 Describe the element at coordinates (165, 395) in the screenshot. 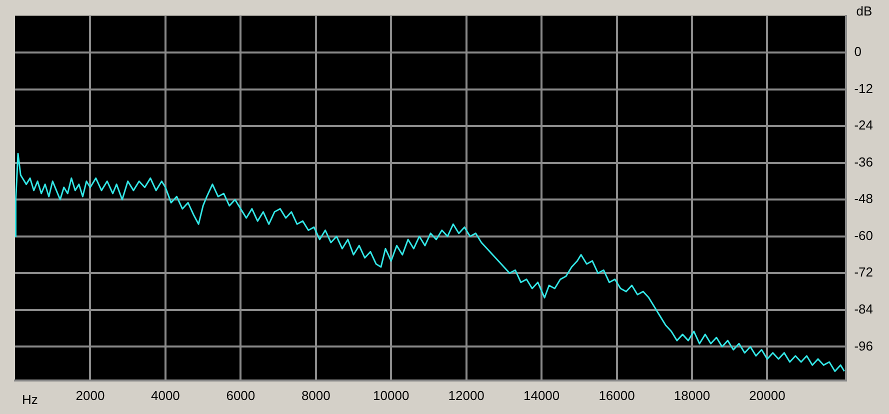

I see `x-tick-label: 4000` at that location.